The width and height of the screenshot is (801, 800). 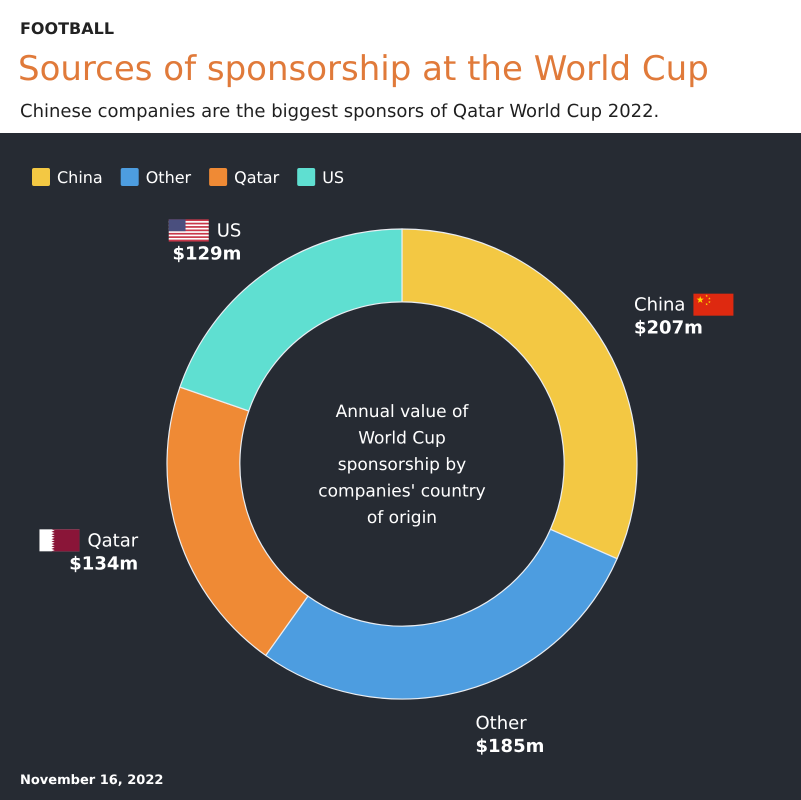 I want to click on data-label: $134m, so click(x=103, y=563).